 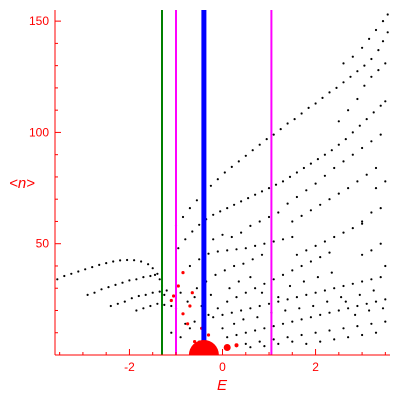 What do you see at coordinates (39, 132) in the screenshot?
I see `y-tick-label: 100` at bounding box center [39, 132].